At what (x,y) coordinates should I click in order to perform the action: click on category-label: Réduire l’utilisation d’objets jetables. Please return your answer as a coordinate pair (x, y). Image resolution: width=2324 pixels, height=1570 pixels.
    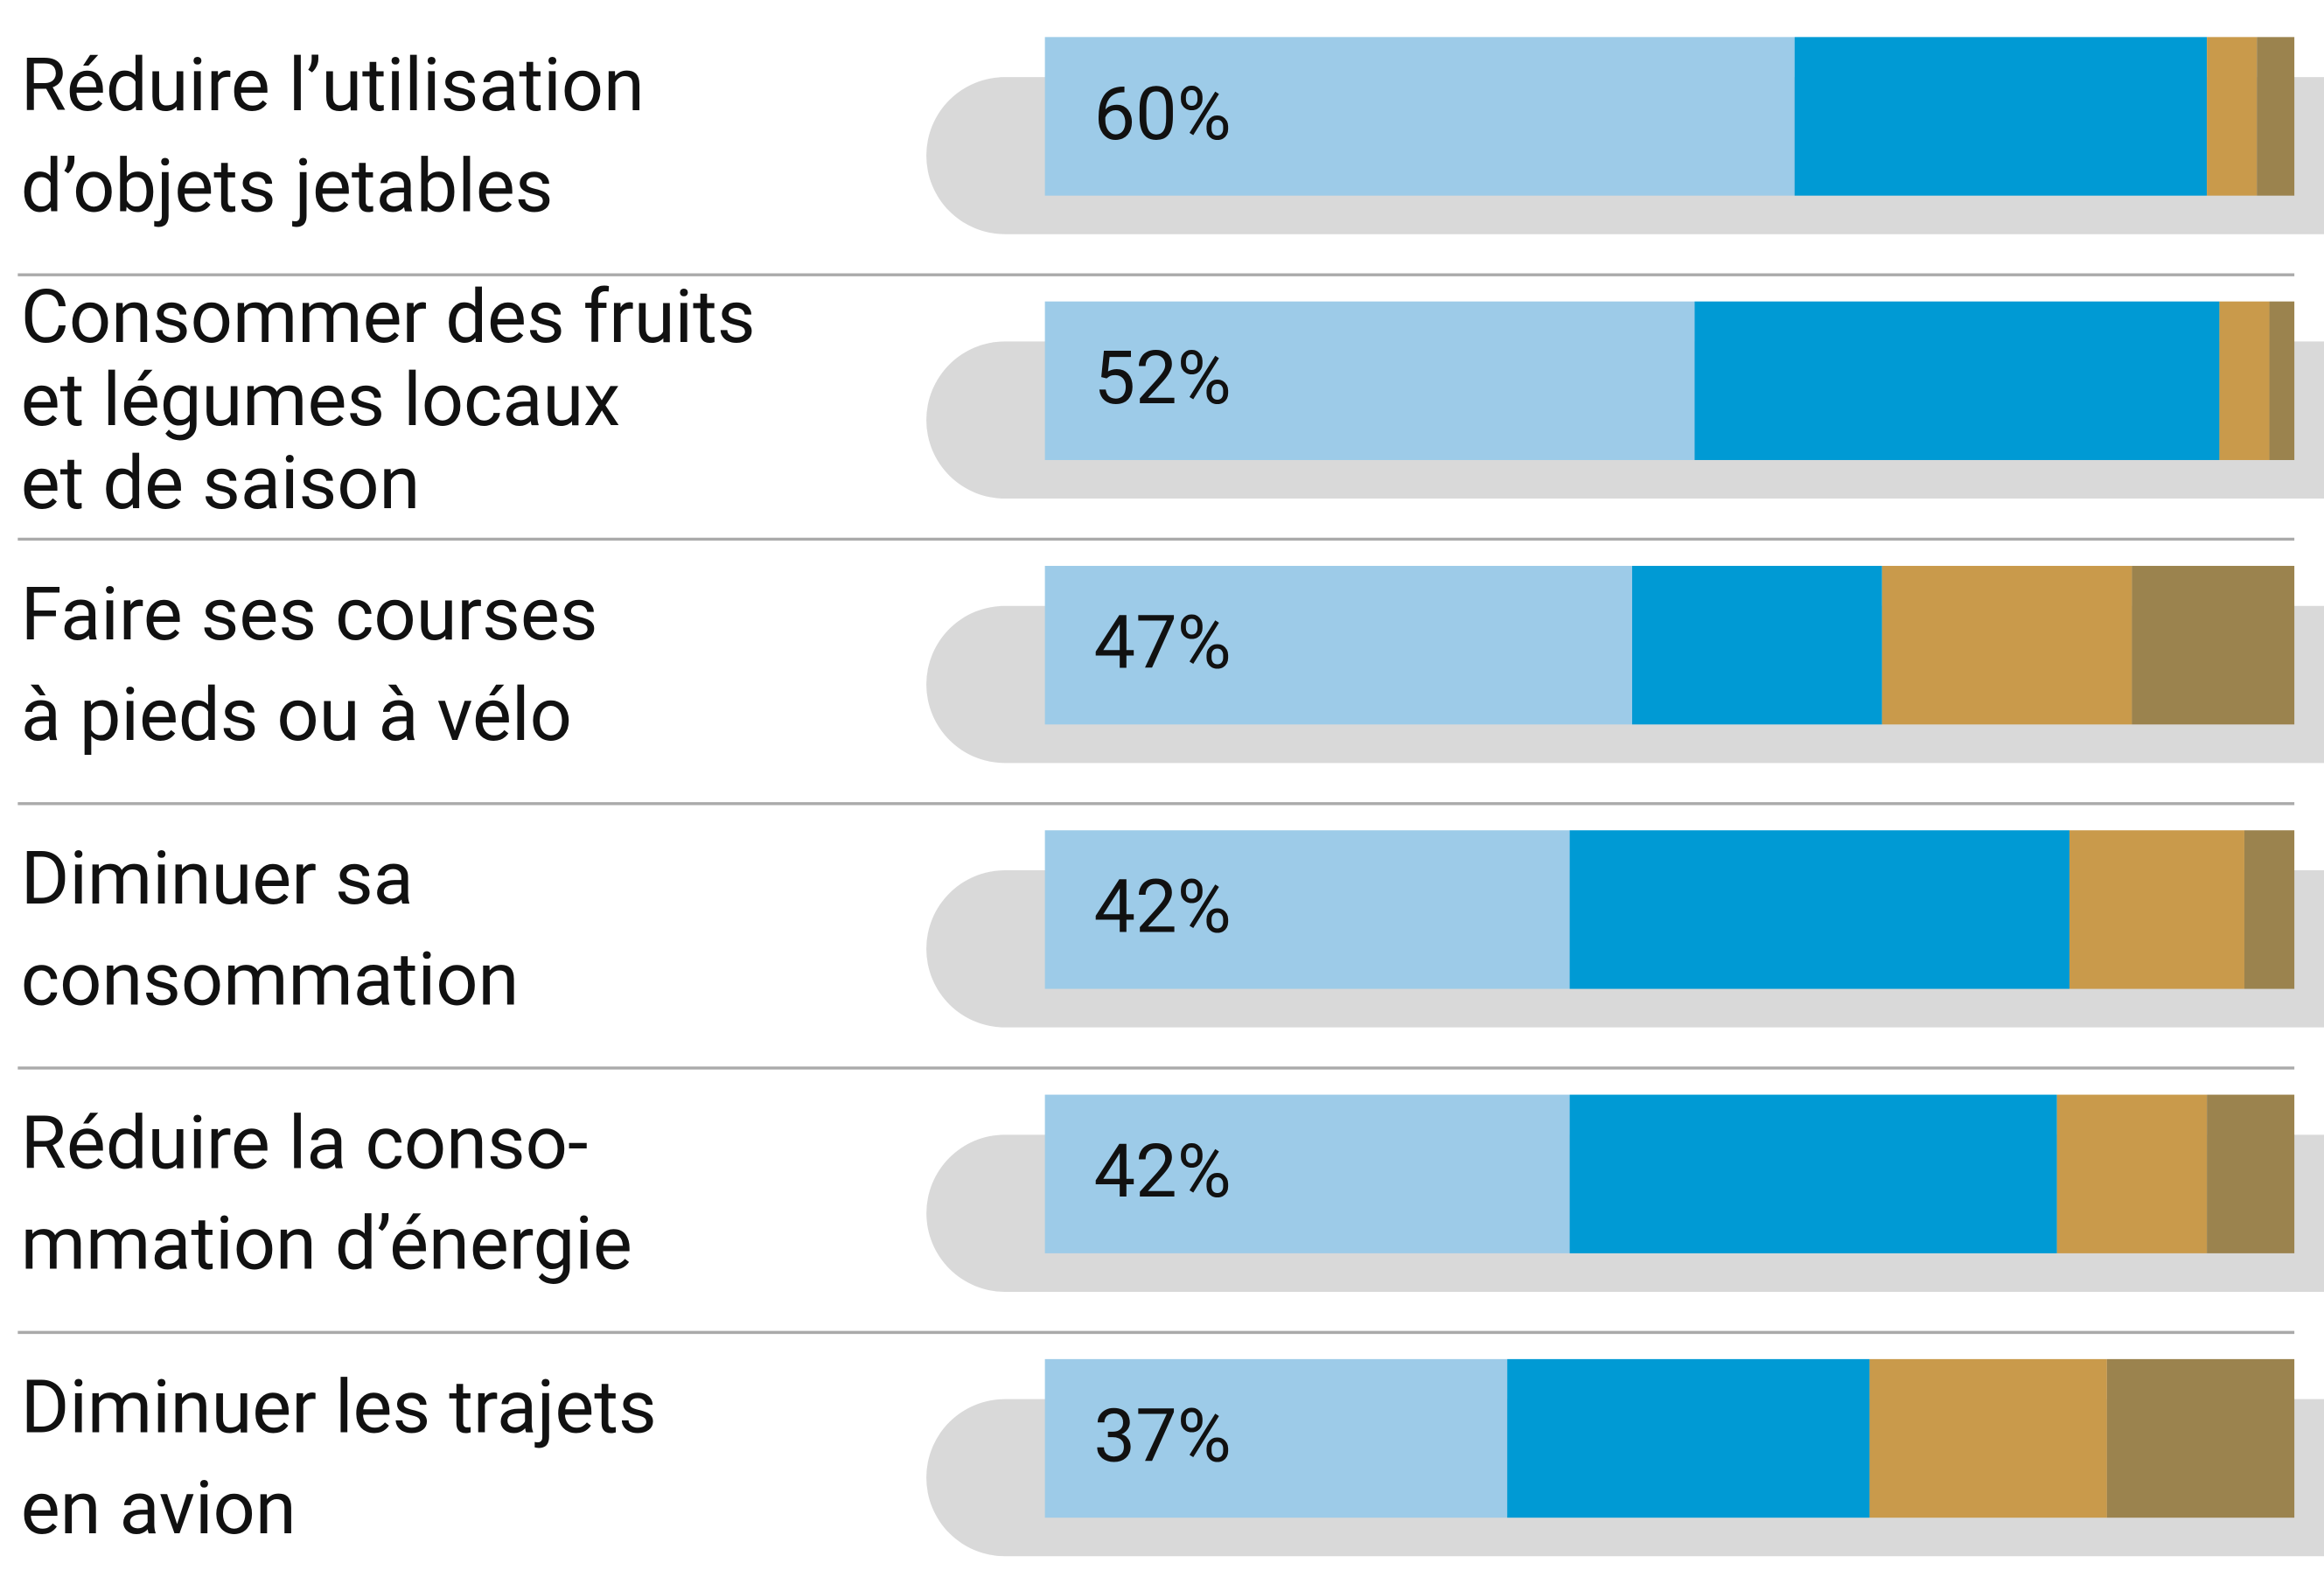
    Looking at the image, I should click on (333, 136).